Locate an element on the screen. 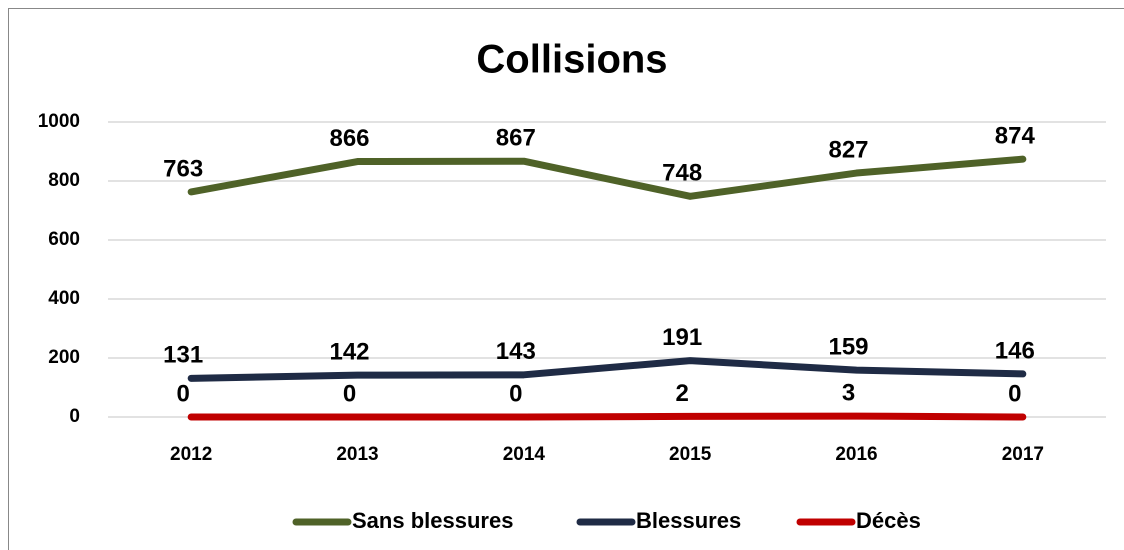 Image resolution: width=1124 pixels, height=550 pixels. x-tick-label: 2016 is located at coordinates (856, 454).